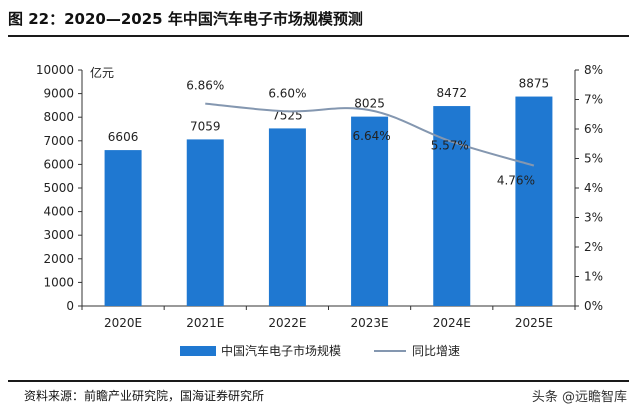 Image resolution: width=637 pixels, height=414 pixels. I want to click on y-tick-label-right: 2%, so click(593, 247).